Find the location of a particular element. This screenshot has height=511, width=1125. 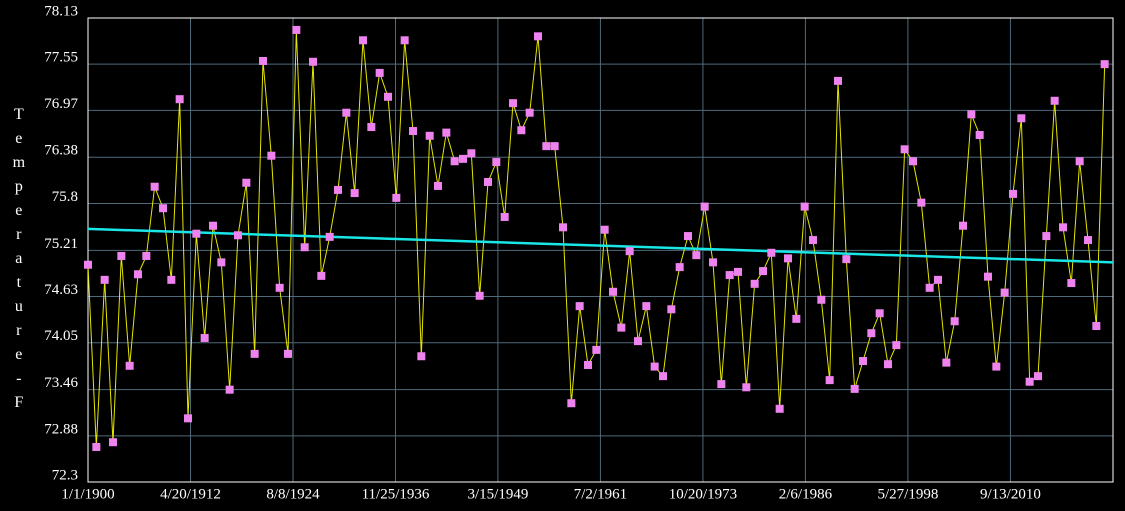

y-tick-label: 75.8 is located at coordinates (65, 197).